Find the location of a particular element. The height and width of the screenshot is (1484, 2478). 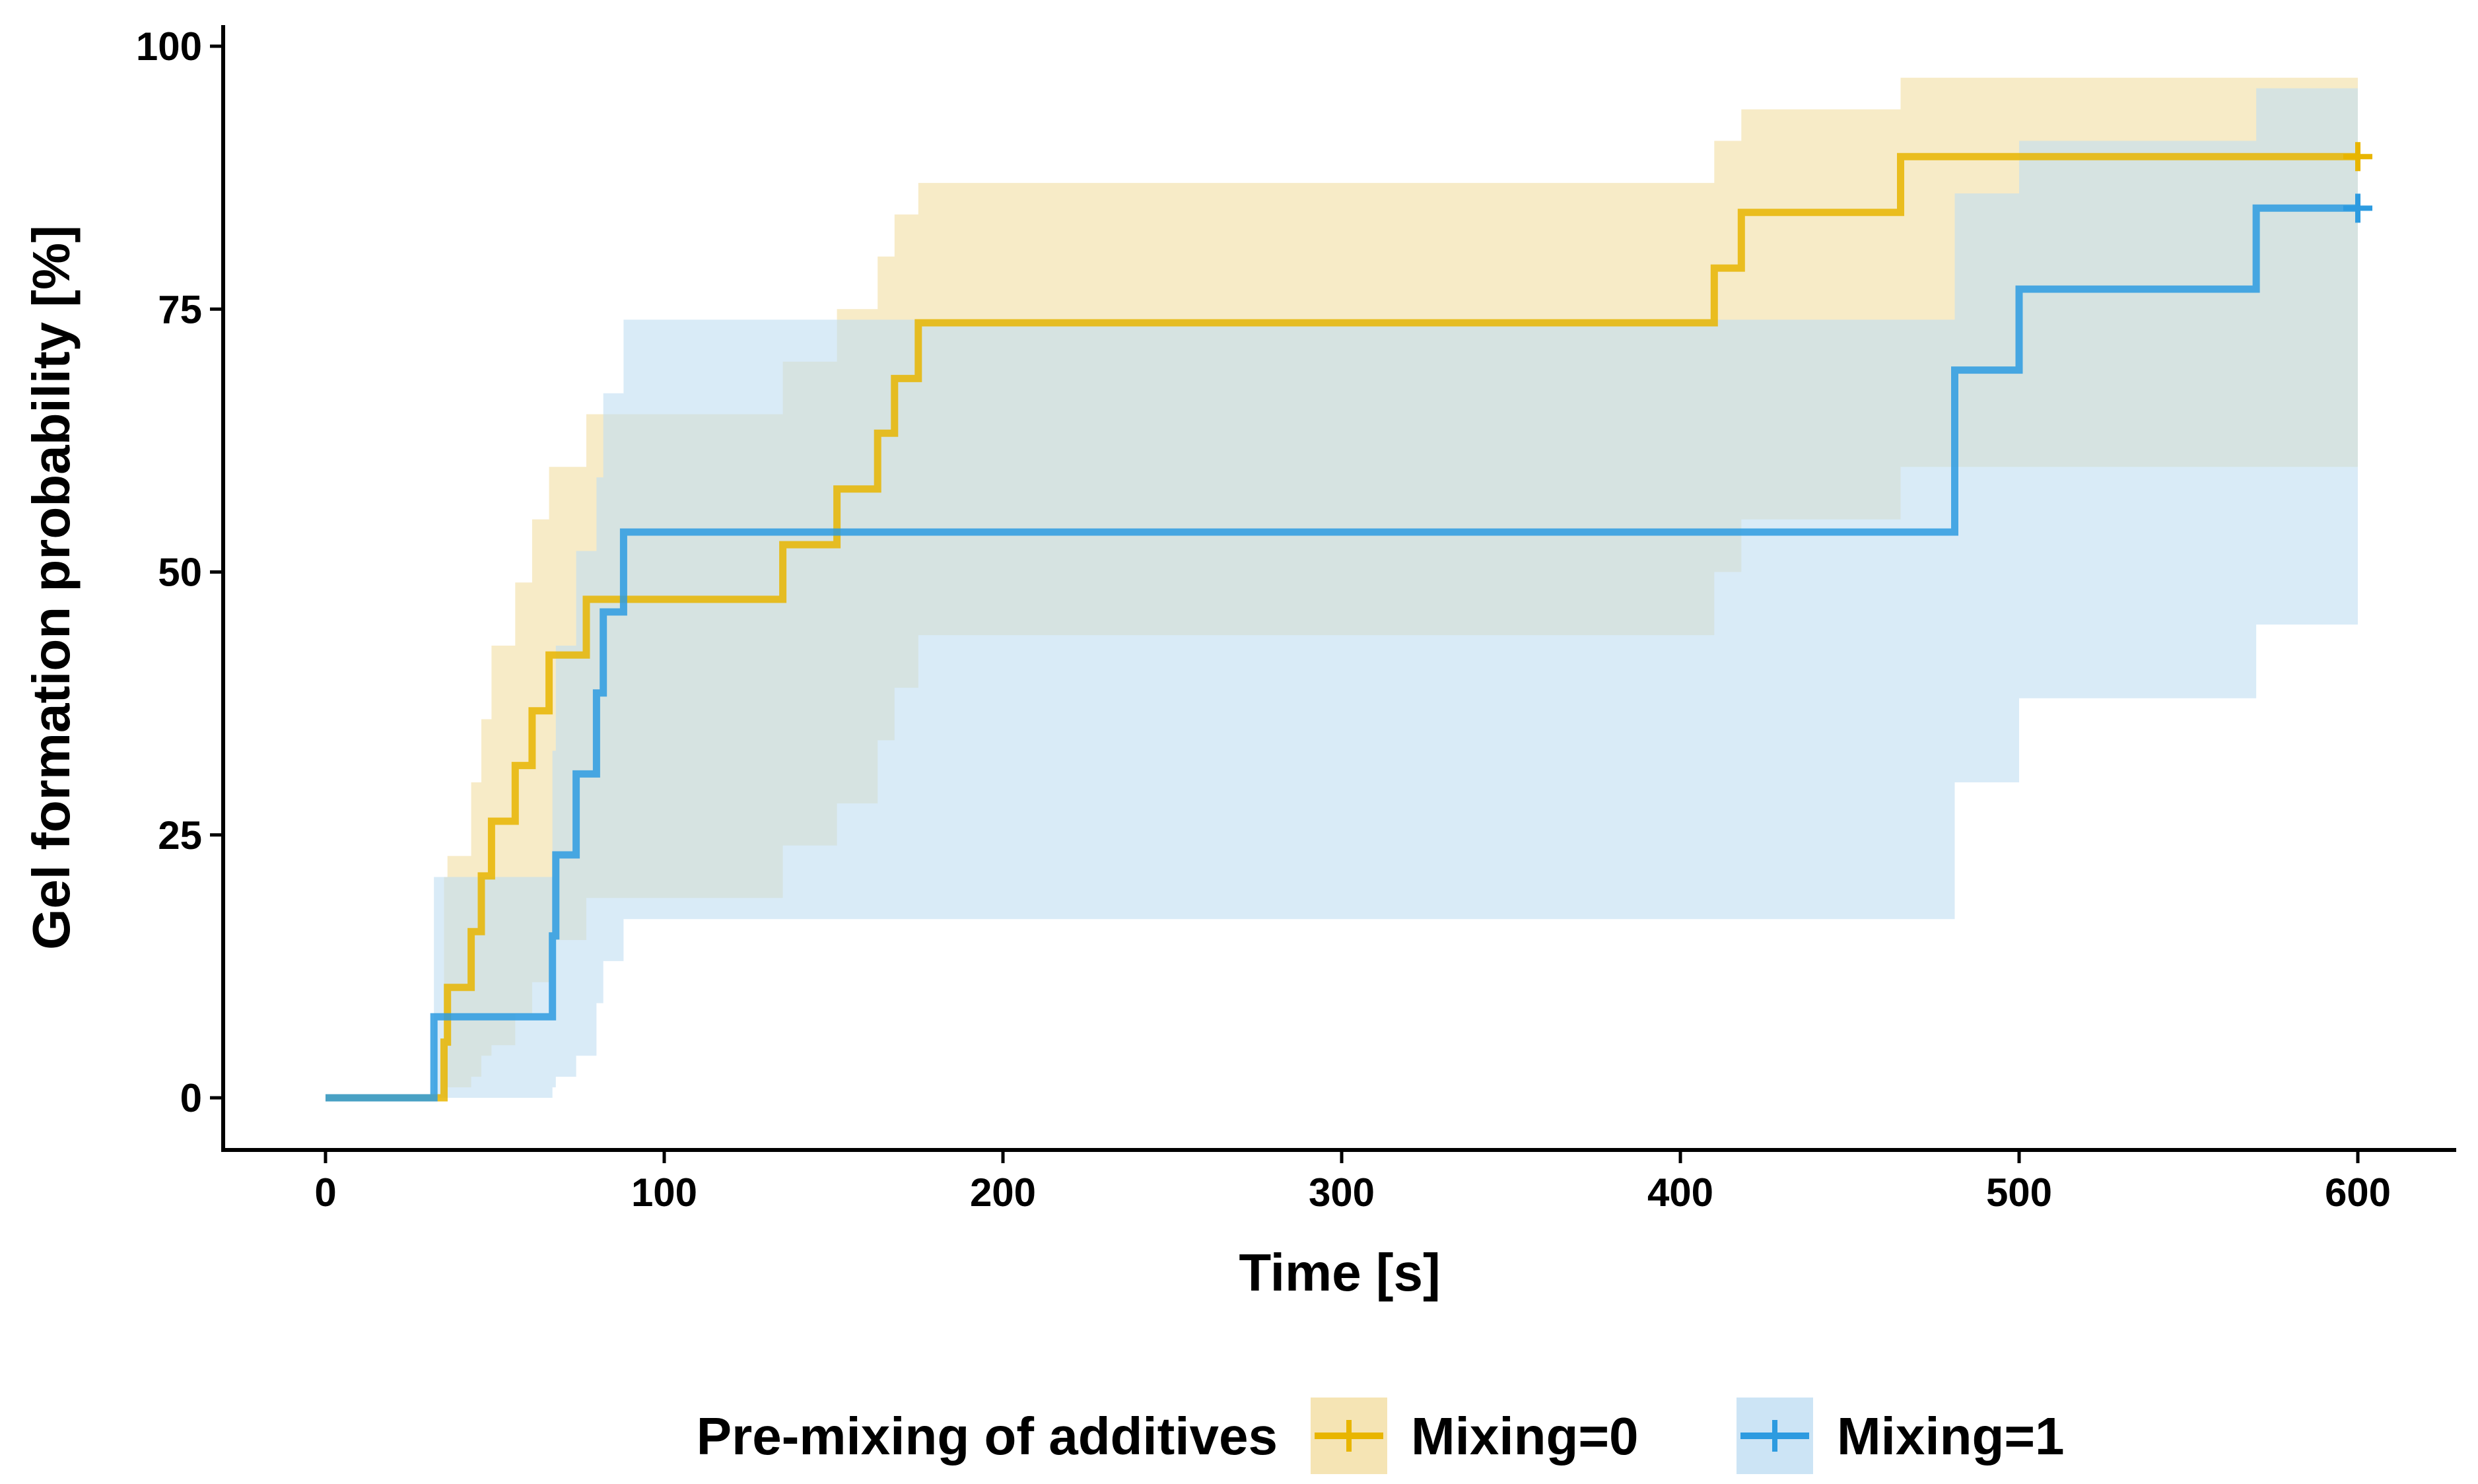

y-tick-label: 25 is located at coordinates (180, 836).